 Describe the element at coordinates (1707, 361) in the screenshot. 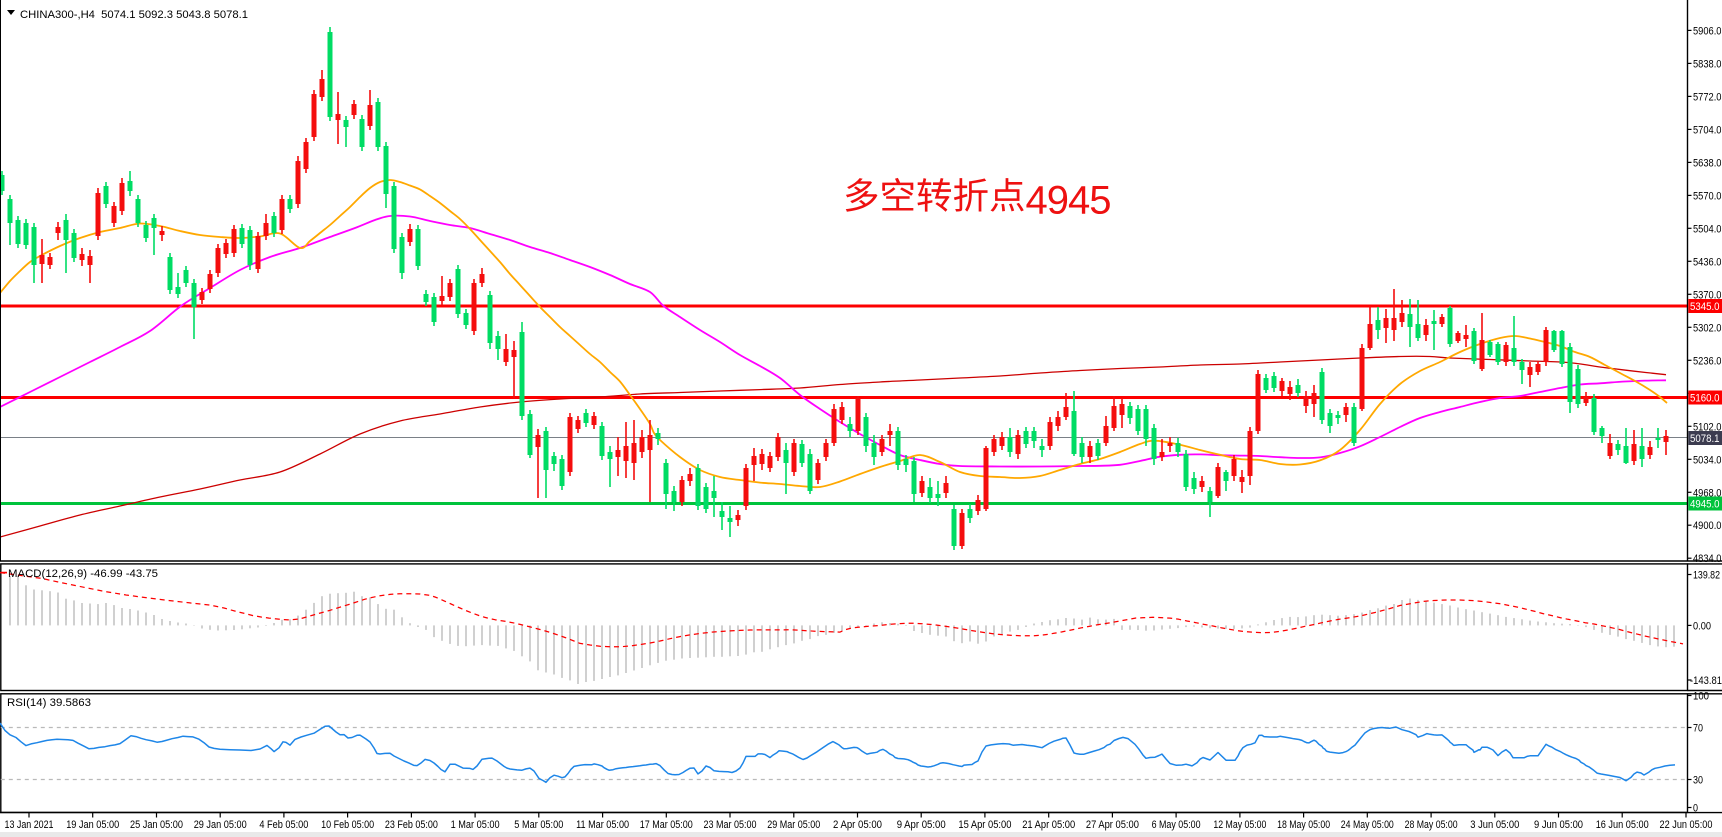

I see `svg-text: 5236.0` at that location.